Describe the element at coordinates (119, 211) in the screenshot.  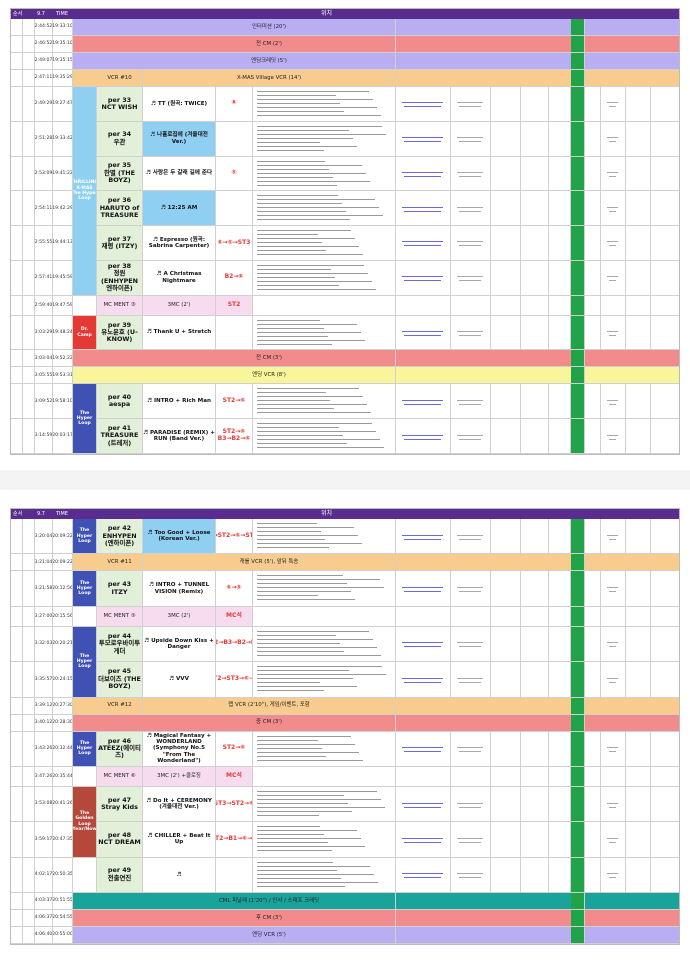
I see `artist: HARUTO of TREASURE` at that location.